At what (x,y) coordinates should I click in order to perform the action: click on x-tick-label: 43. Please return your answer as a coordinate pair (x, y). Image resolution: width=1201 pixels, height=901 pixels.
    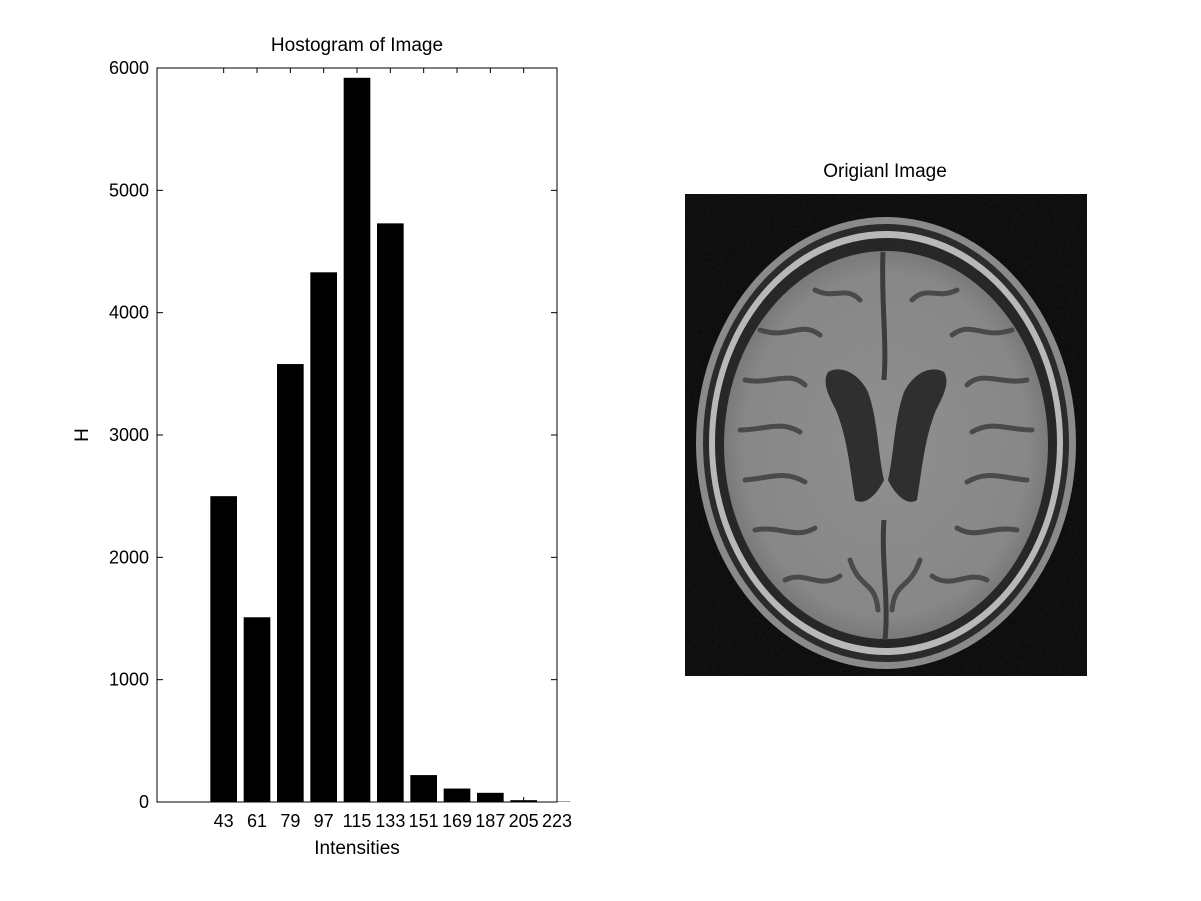
    Looking at the image, I should click on (224, 821).